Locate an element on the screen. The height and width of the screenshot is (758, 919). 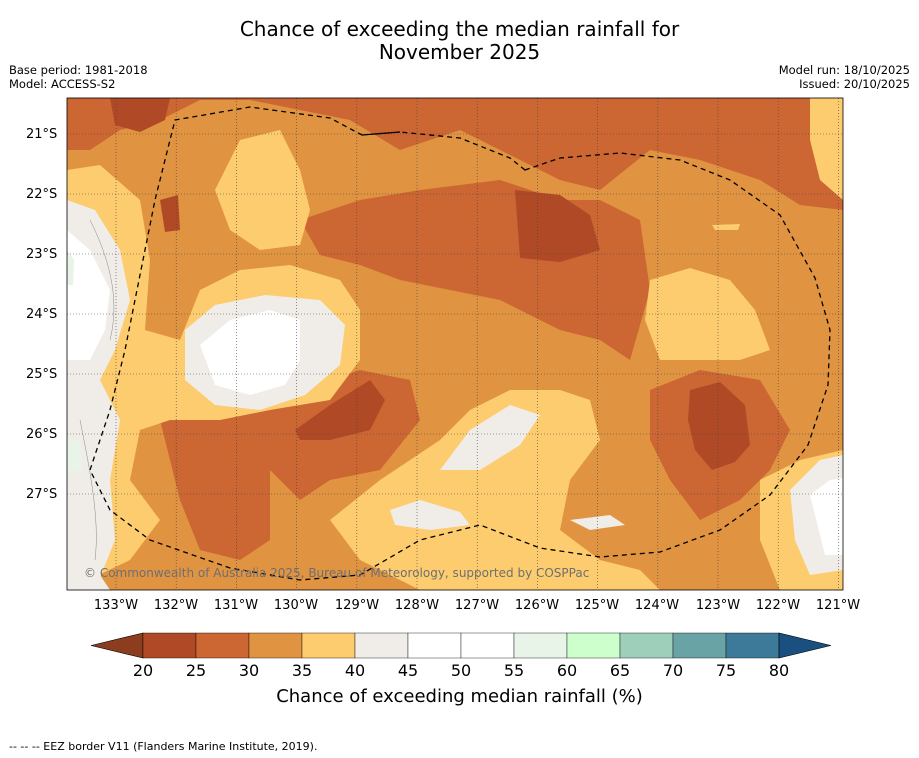
colorbar-tick-50: 50 is located at coordinates (461, 670).